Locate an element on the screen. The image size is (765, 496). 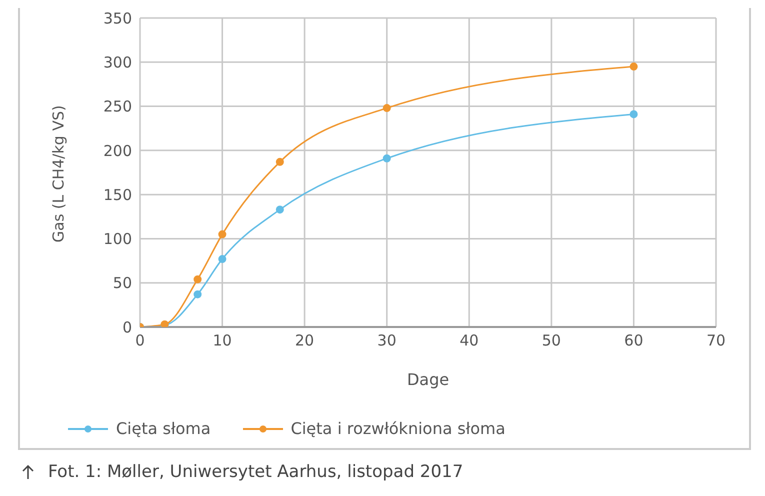
y-tick-label: 100 is located at coordinates (117, 239).